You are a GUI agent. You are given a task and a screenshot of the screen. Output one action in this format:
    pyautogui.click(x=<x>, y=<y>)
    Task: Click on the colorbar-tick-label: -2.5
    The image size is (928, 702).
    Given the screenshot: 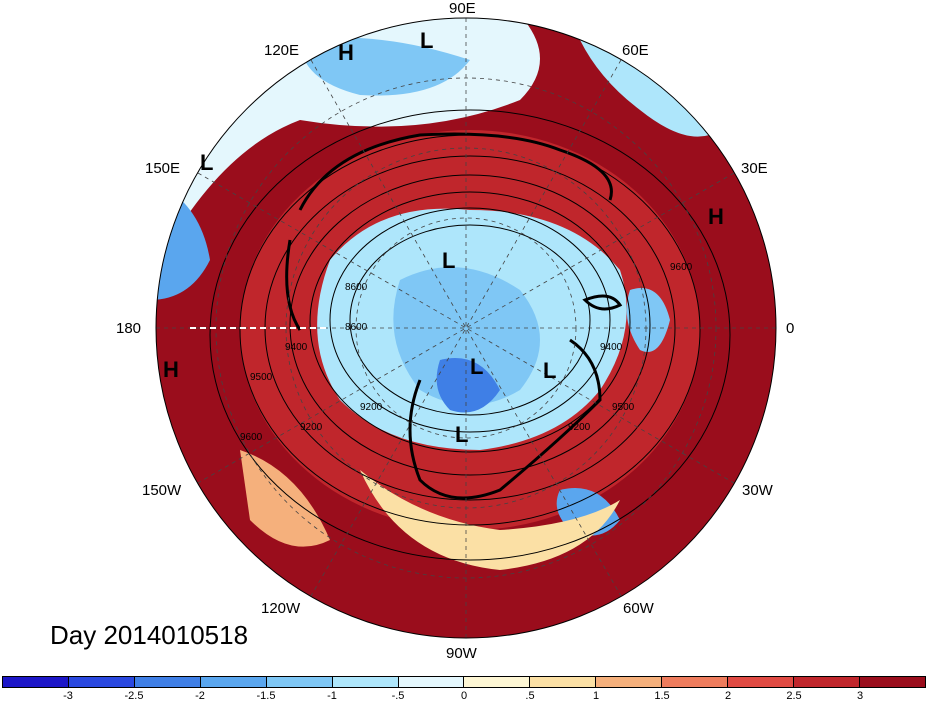 What is the action you would take?
    pyautogui.click(x=134, y=696)
    